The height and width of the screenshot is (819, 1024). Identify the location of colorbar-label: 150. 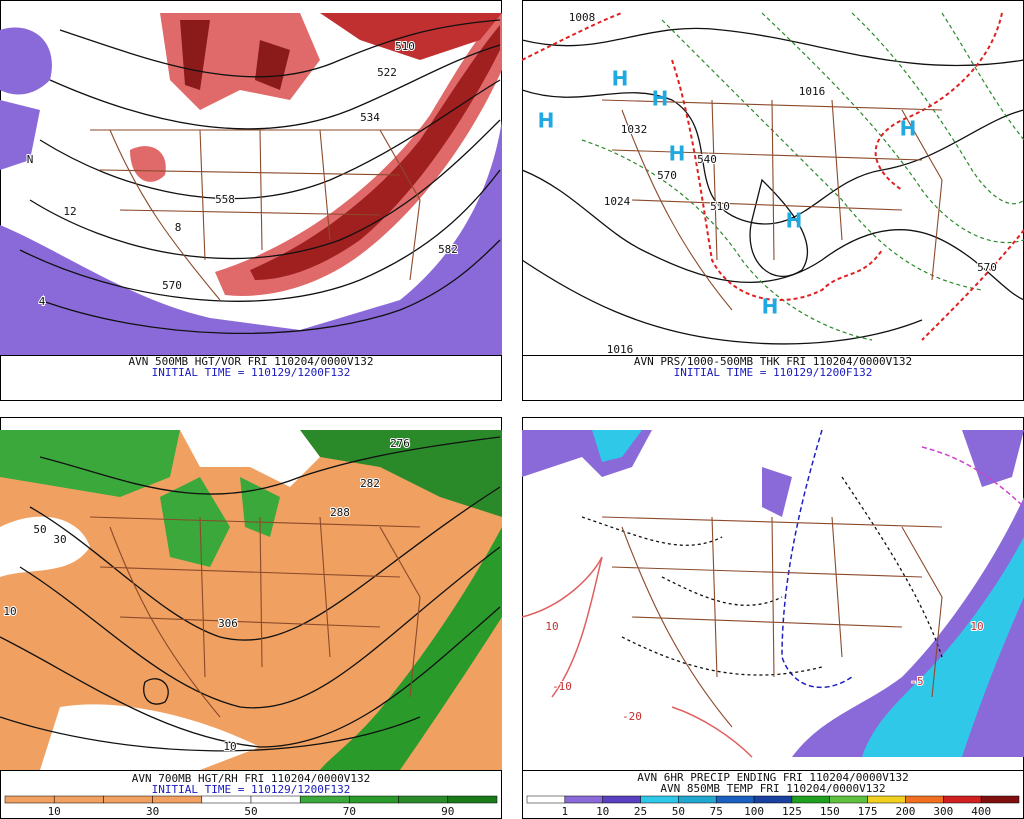
(830, 811).